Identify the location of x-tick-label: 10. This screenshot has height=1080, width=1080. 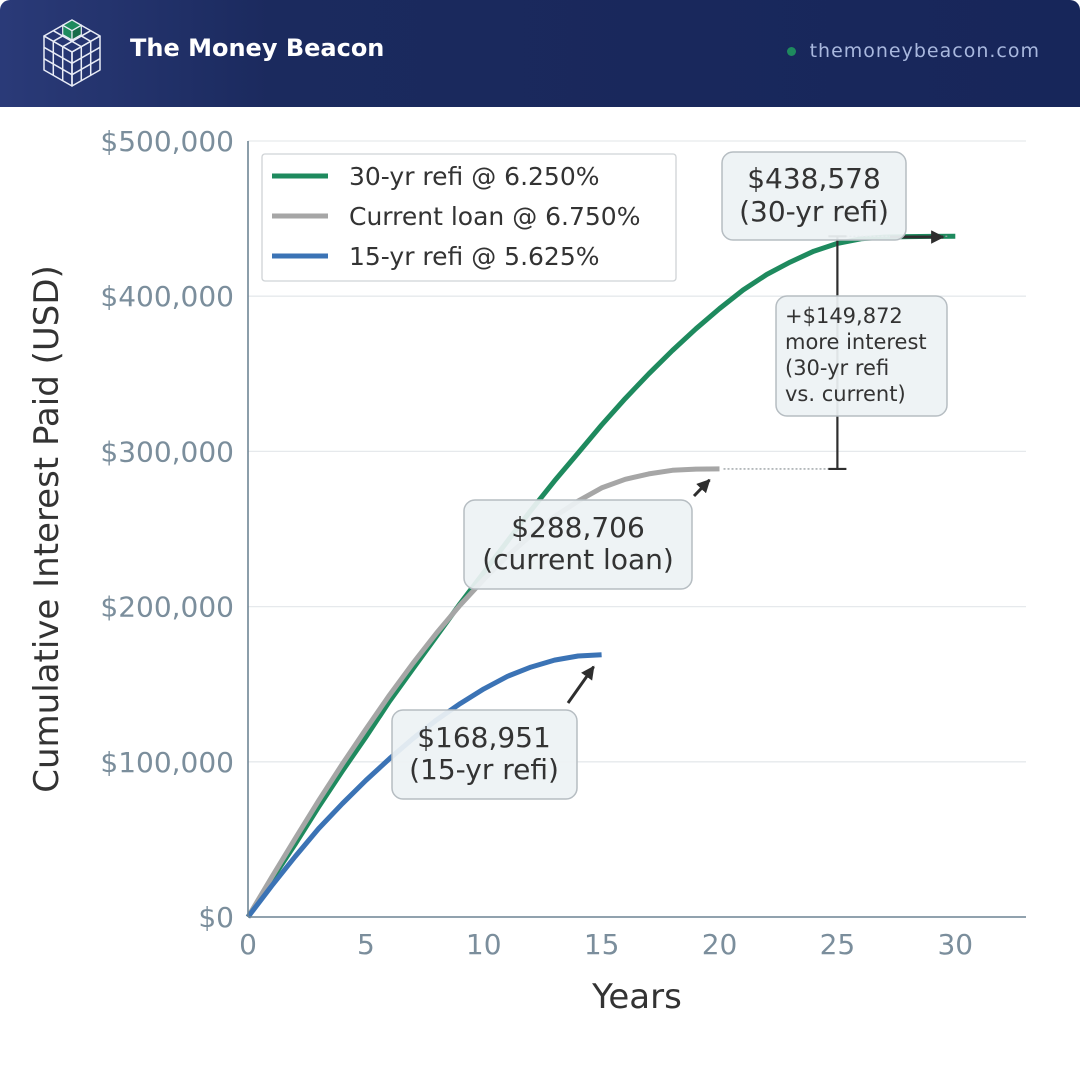
(484, 944).